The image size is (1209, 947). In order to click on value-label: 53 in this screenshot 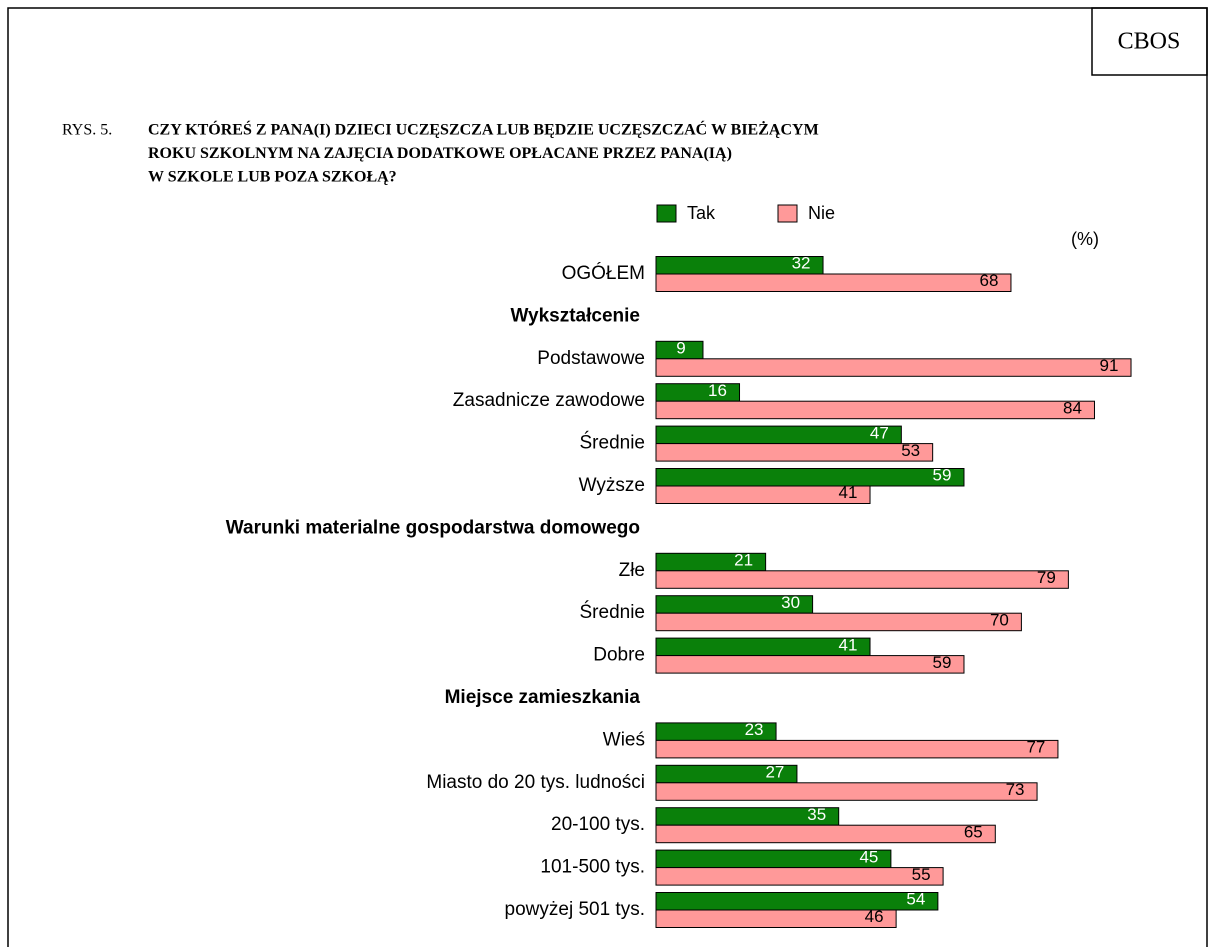, I will do `click(910, 450)`.